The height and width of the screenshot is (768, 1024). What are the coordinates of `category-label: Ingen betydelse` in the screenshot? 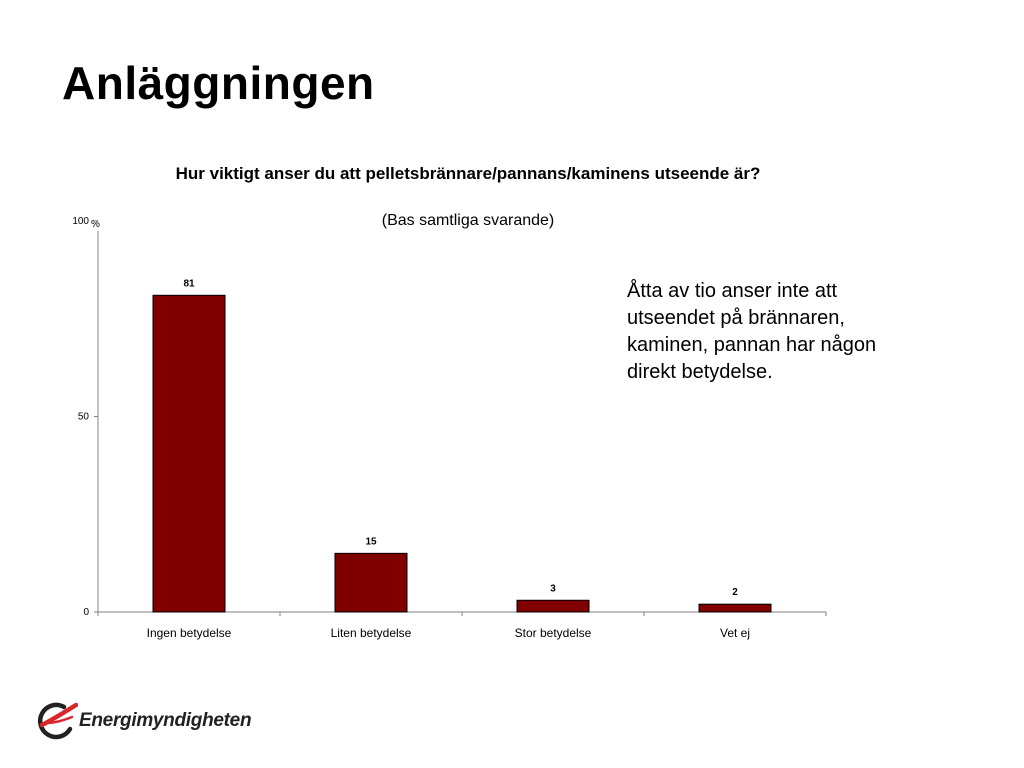 It's located at (189, 633).